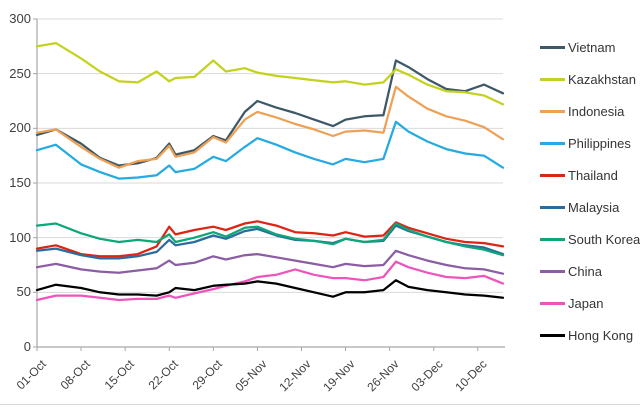 The width and height of the screenshot is (640, 410). I want to click on legend-label: Vietnam, so click(592, 47).